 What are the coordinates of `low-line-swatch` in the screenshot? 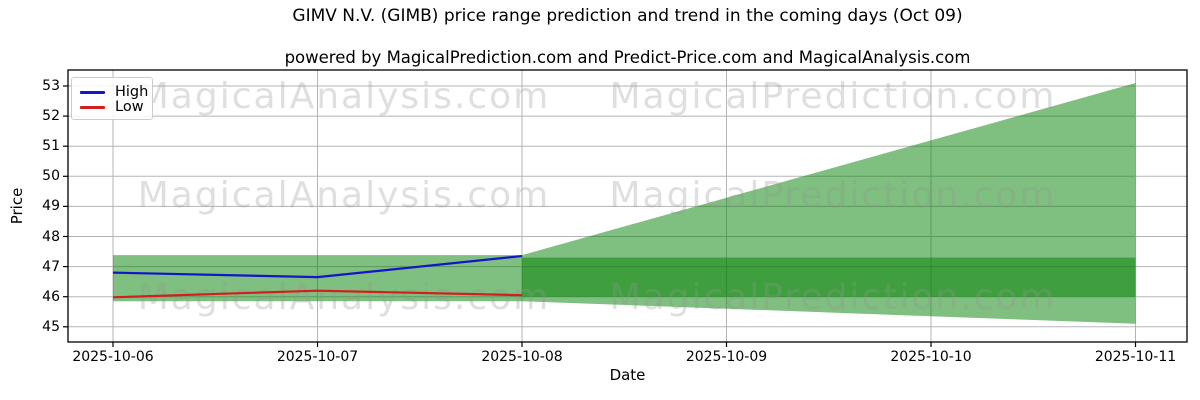 It's located at (92, 107).